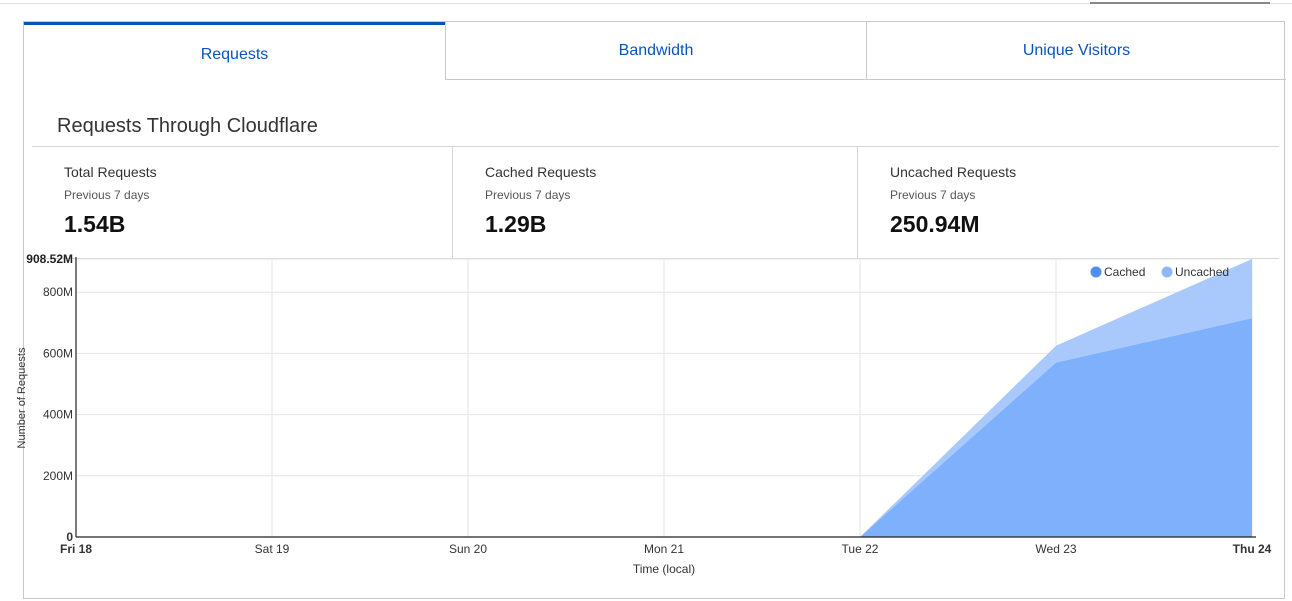 The height and width of the screenshot is (601, 1292). I want to click on y-tick-label: 200M, so click(58, 476).